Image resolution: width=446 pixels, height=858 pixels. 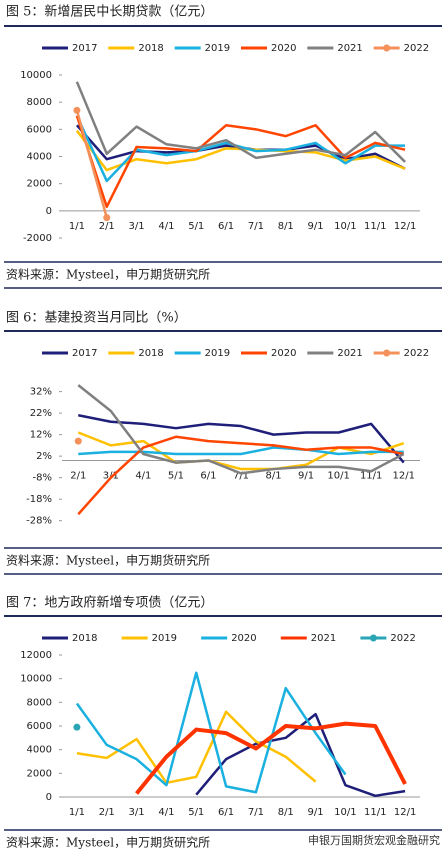 I want to click on caption: 图 6：基建投资当月同比（%）, so click(x=96, y=318).